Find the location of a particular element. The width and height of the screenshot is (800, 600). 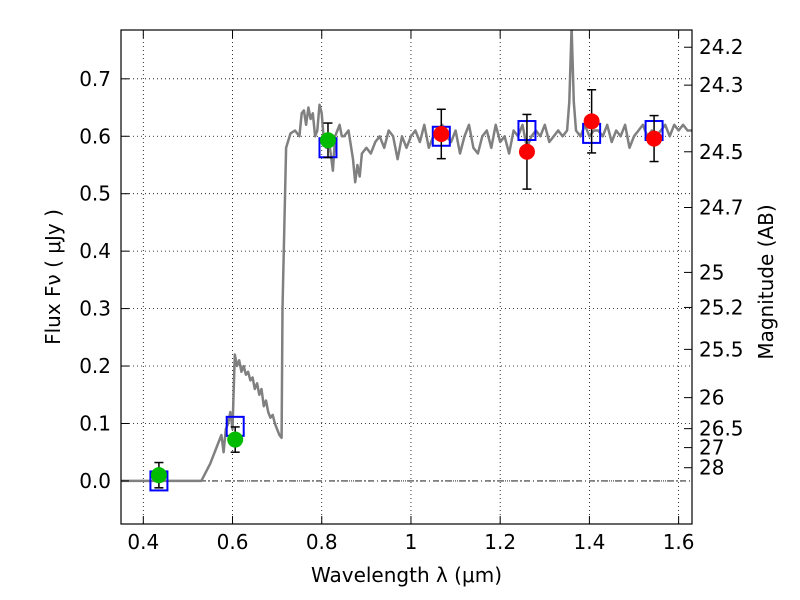

y-tick-label: 0.5 is located at coordinates (95, 194).